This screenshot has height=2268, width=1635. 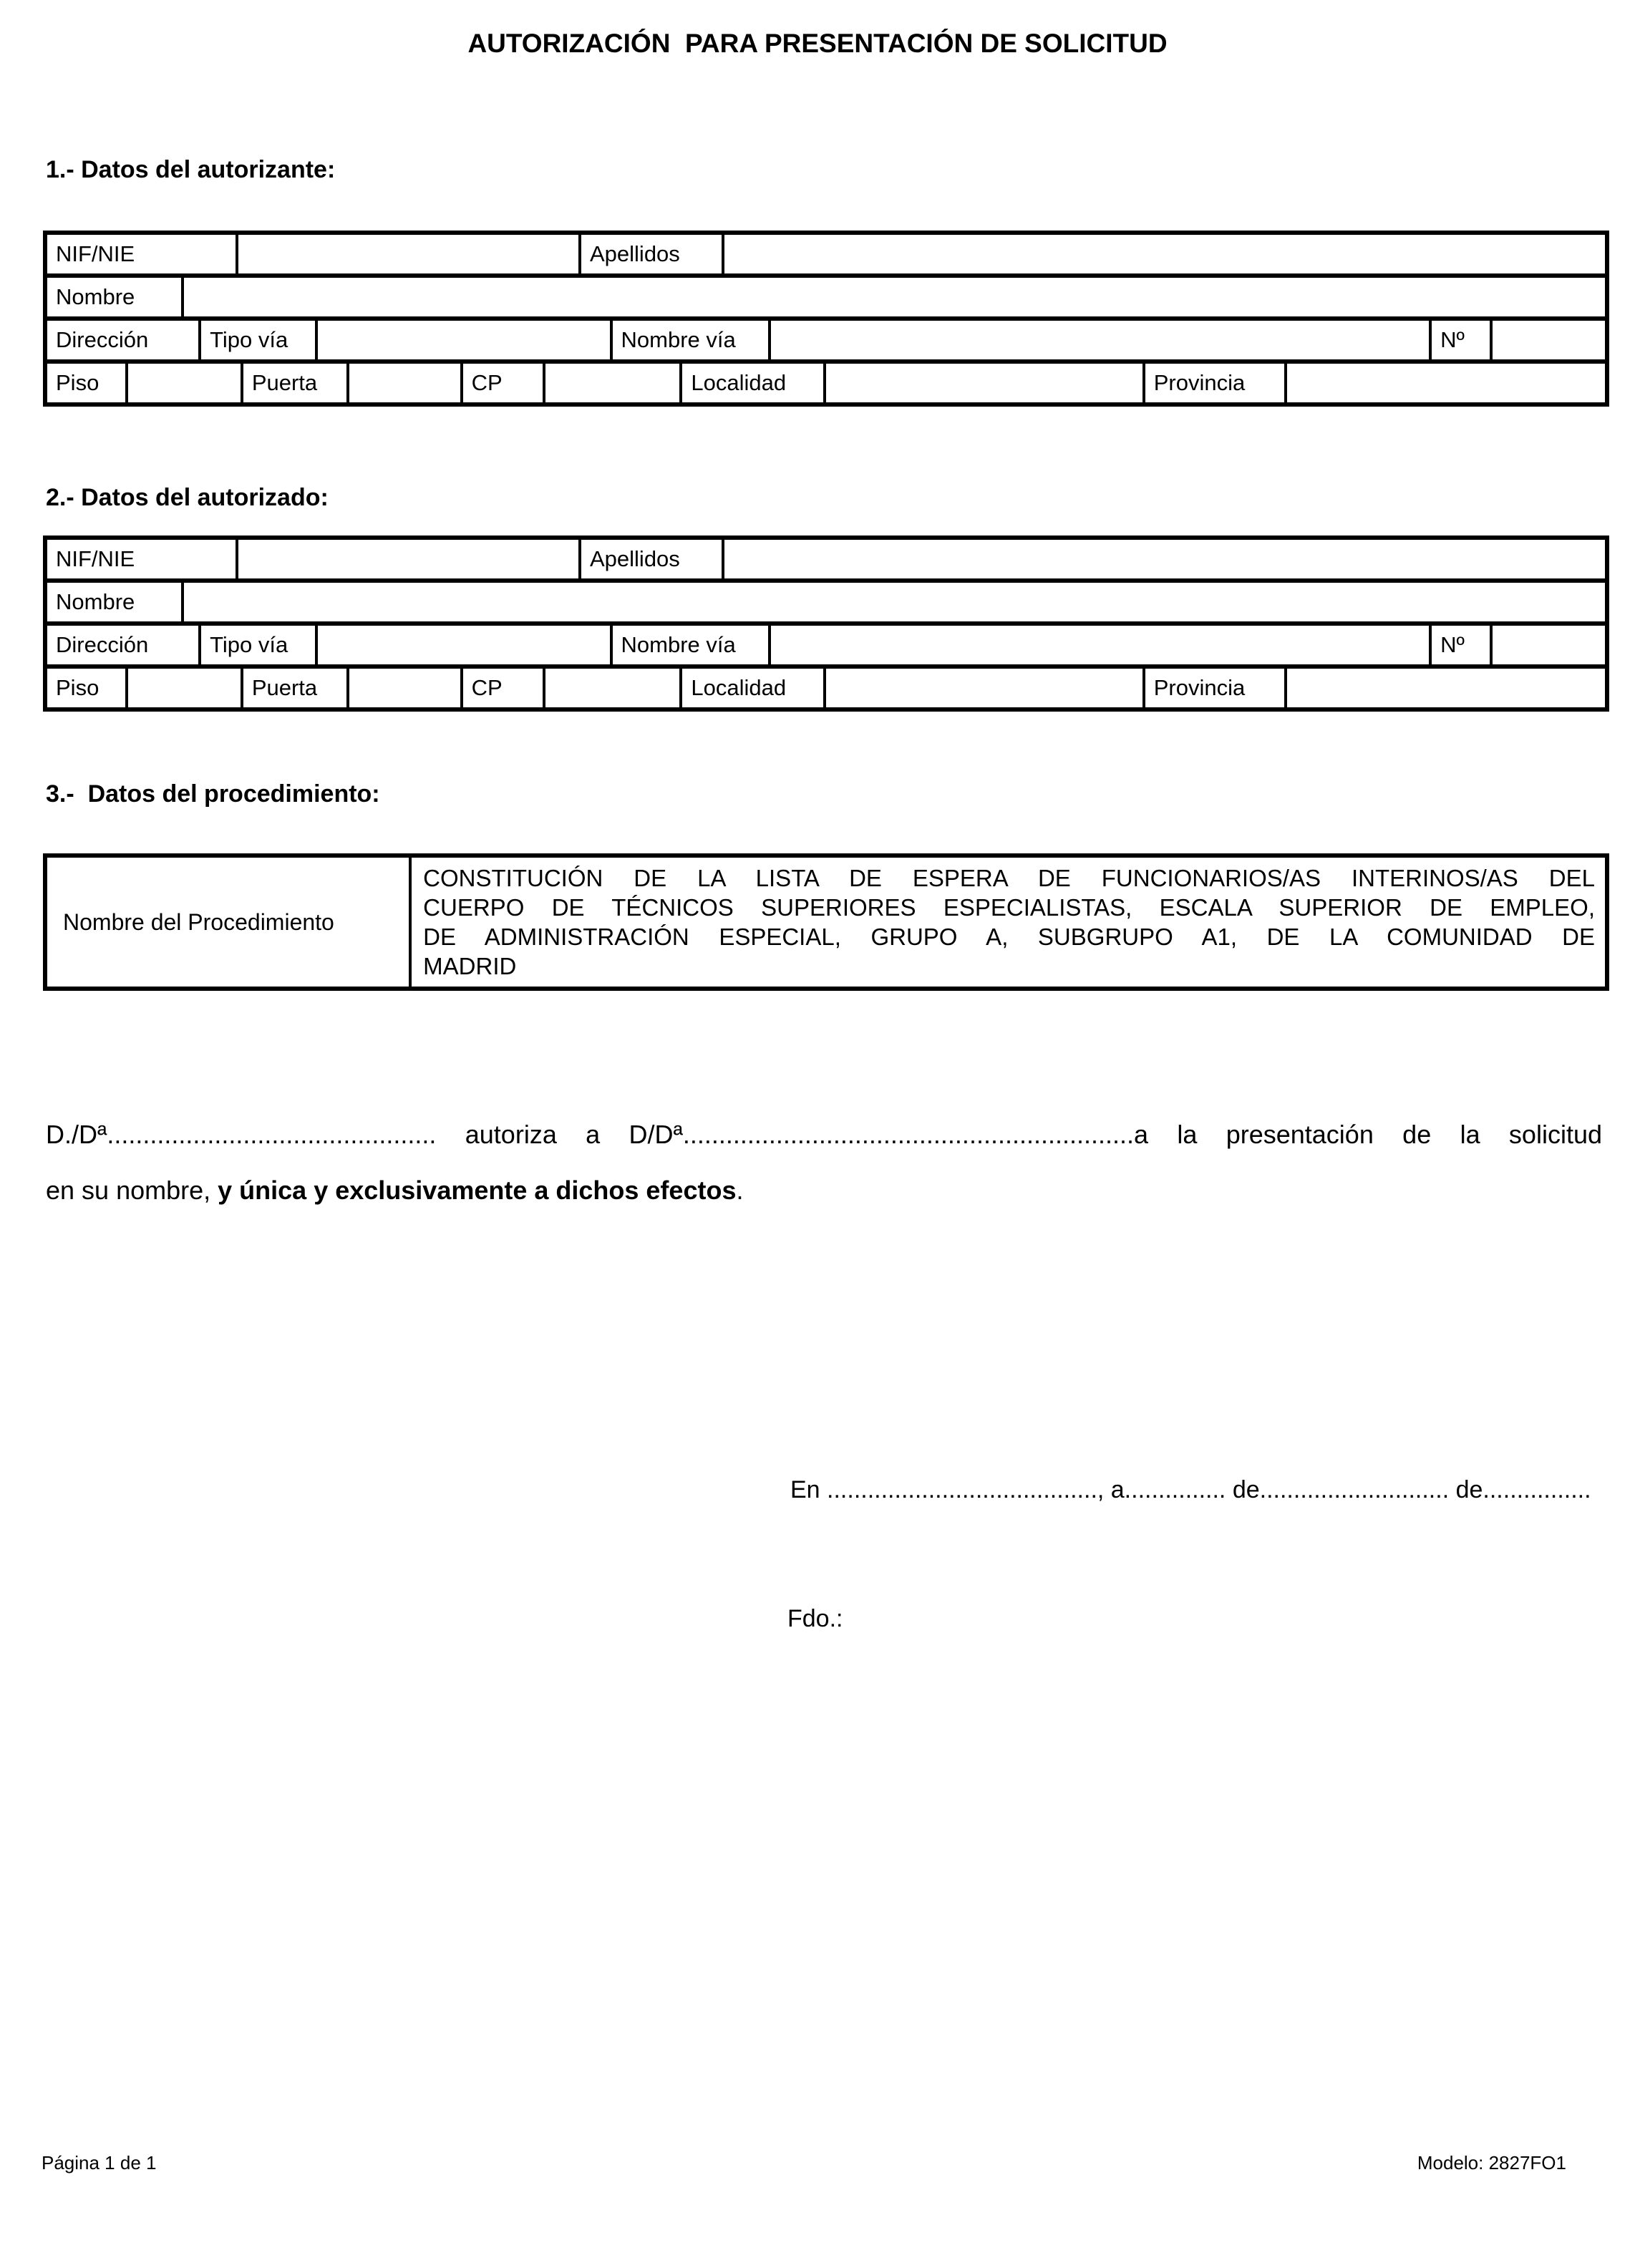 I want to click on autorizado-nif-input, so click(x=407, y=559).